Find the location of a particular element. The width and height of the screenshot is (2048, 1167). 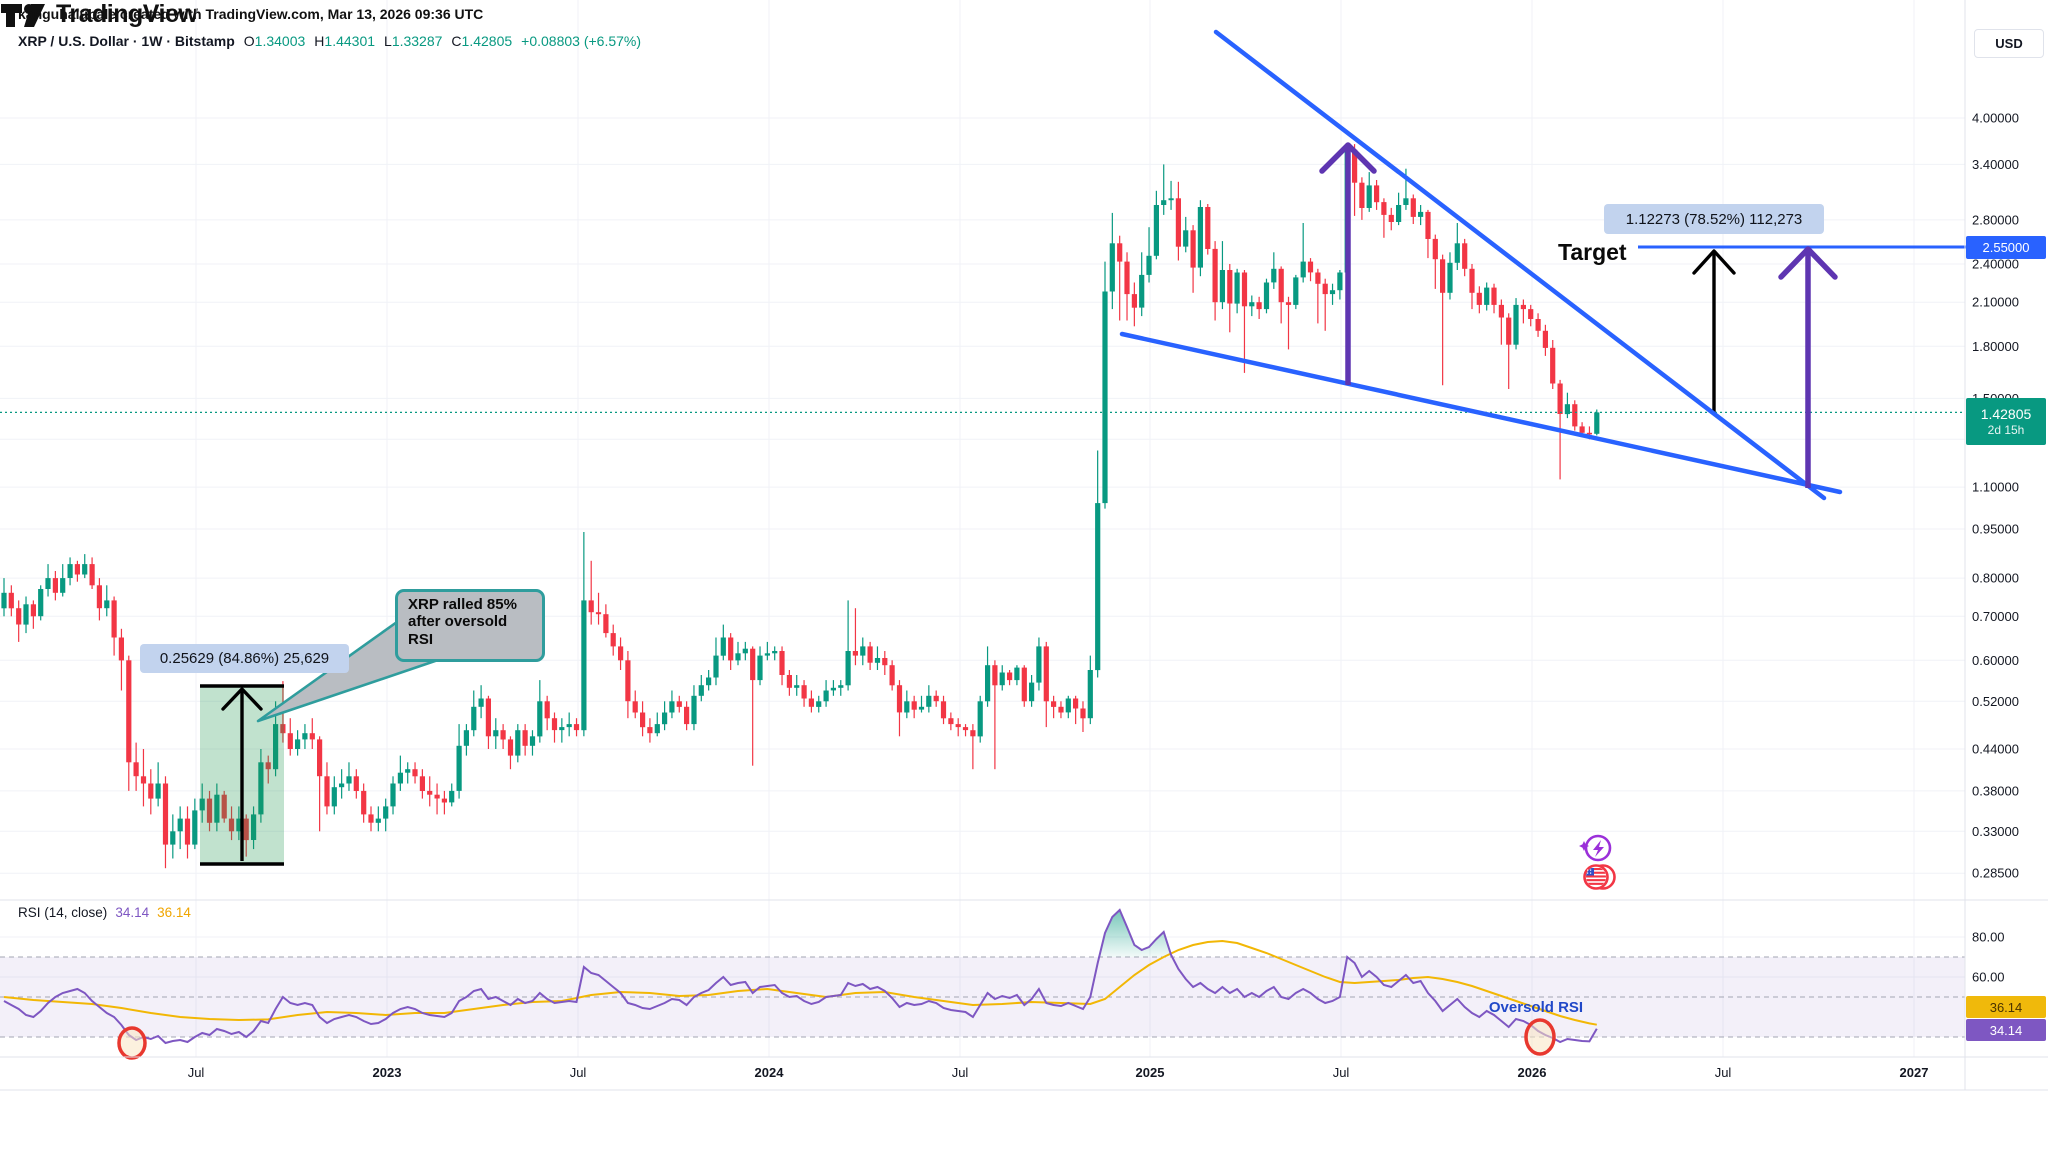

price-axis-label: 0.60000 is located at coordinates (1995, 660).